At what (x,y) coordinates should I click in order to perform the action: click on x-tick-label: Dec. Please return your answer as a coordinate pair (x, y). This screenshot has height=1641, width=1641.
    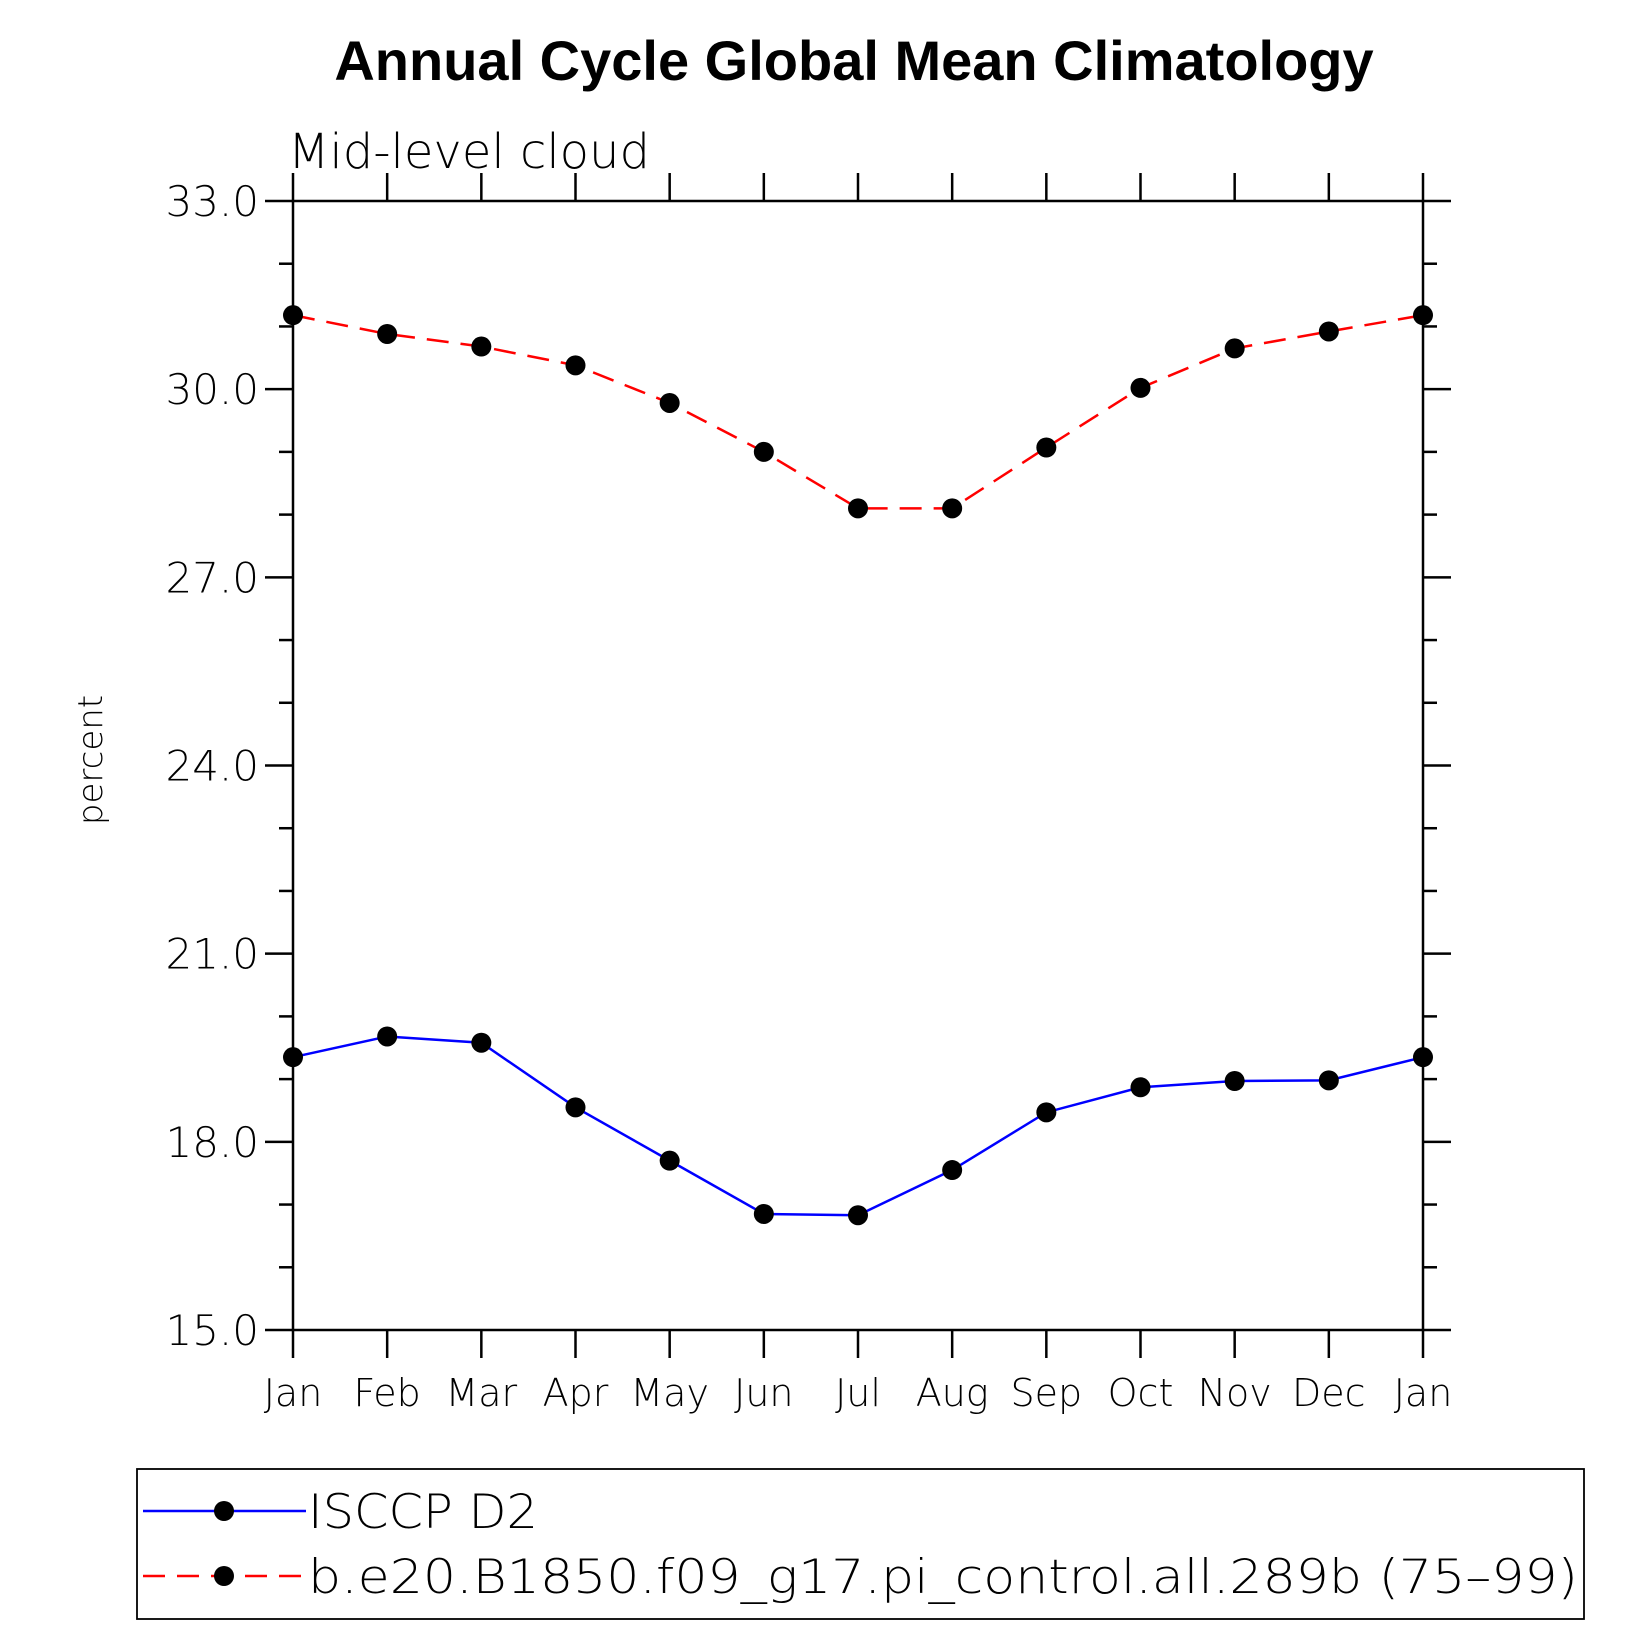
    Looking at the image, I should click on (1329, 1393).